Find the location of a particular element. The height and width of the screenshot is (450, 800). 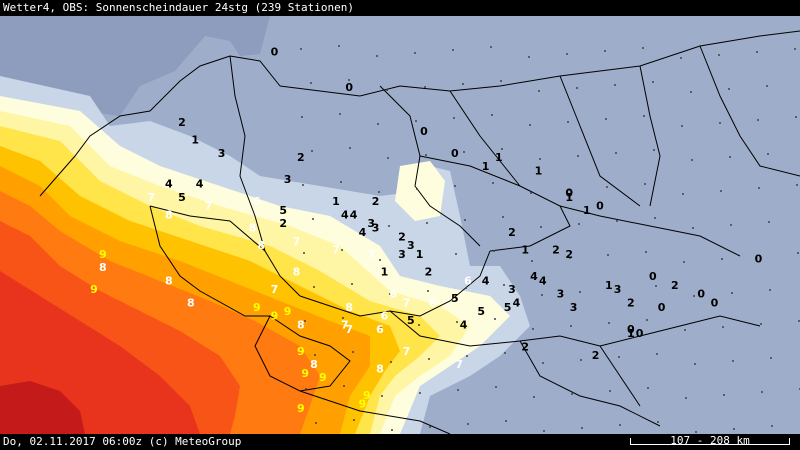

border-italy is located at coordinates (375, 412).